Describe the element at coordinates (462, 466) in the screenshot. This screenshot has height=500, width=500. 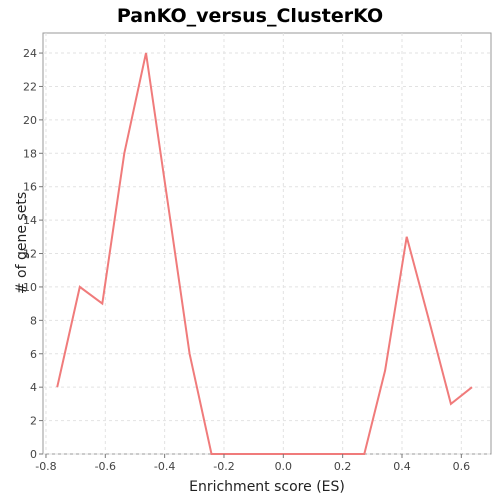
I see `x-tick-label: 0.6` at that location.